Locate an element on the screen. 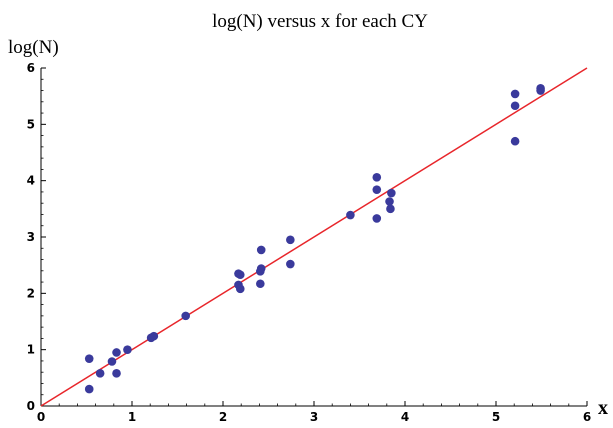 The height and width of the screenshot is (428, 613). x-tick-label: 0 is located at coordinates (41, 417).